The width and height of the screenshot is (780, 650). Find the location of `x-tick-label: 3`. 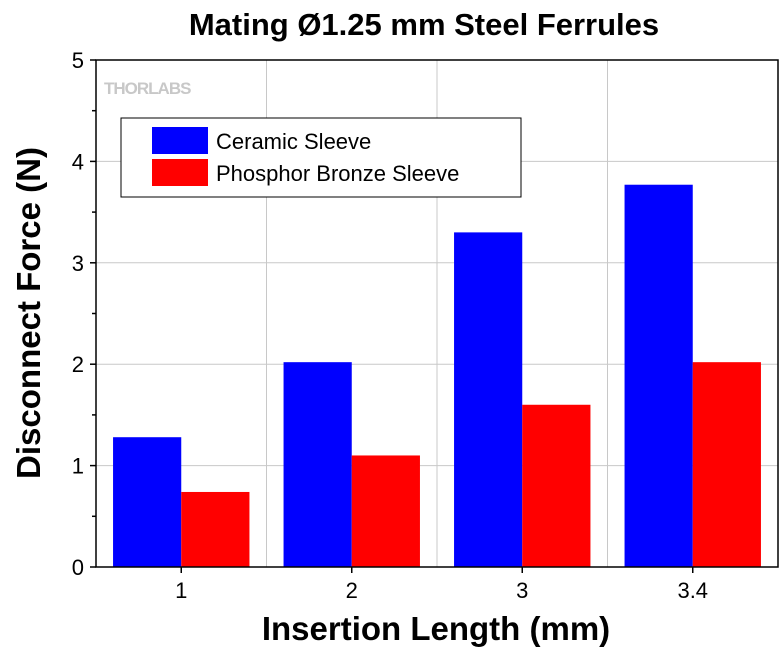

x-tick-label: 3 is located at coordinates (522, 590).